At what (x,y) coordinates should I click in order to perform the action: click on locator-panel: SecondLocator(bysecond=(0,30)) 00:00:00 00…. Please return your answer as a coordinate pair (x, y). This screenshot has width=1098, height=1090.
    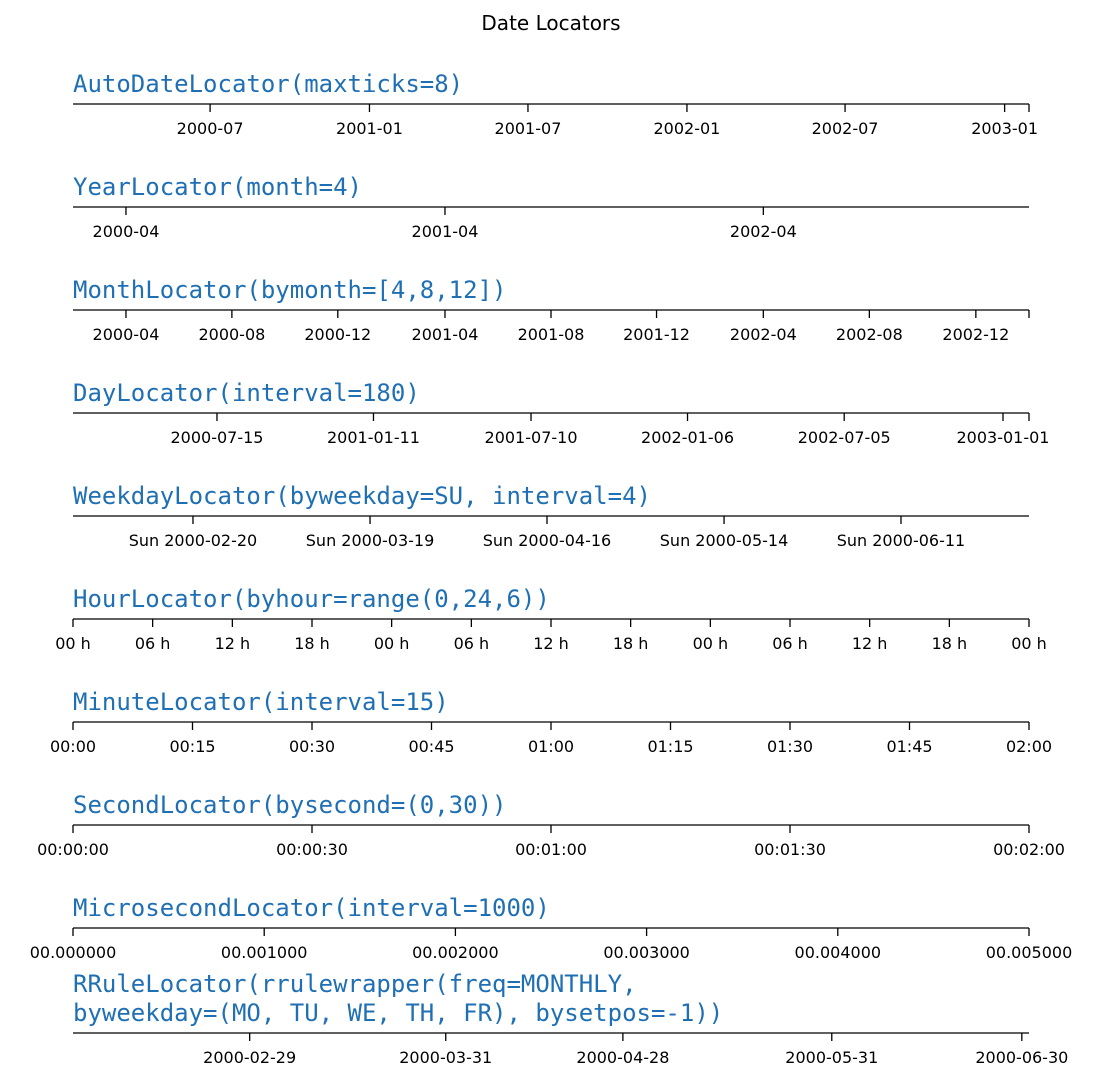
    Looking at the image, I should click on (551, 825).